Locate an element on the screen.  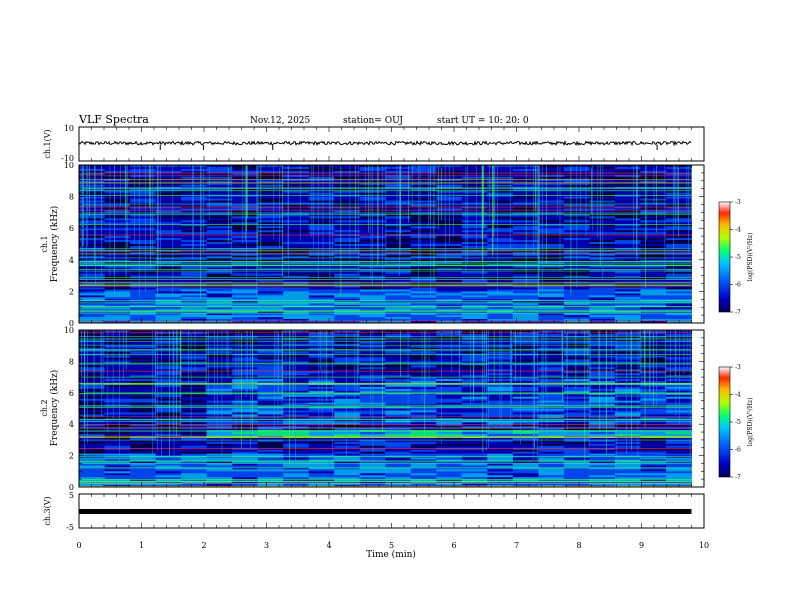
station-label: station= OUJ is located at coordinates (373, 121).